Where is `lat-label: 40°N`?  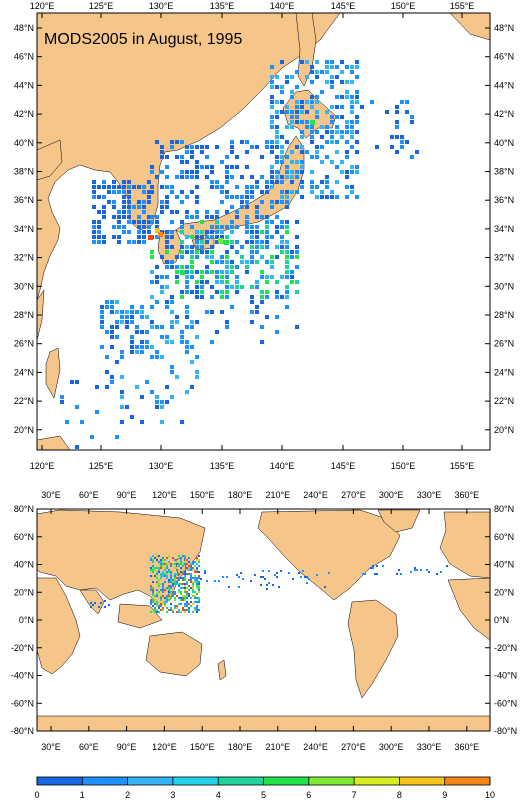 lat-label: 40°N is located at coordinates (504, 143).